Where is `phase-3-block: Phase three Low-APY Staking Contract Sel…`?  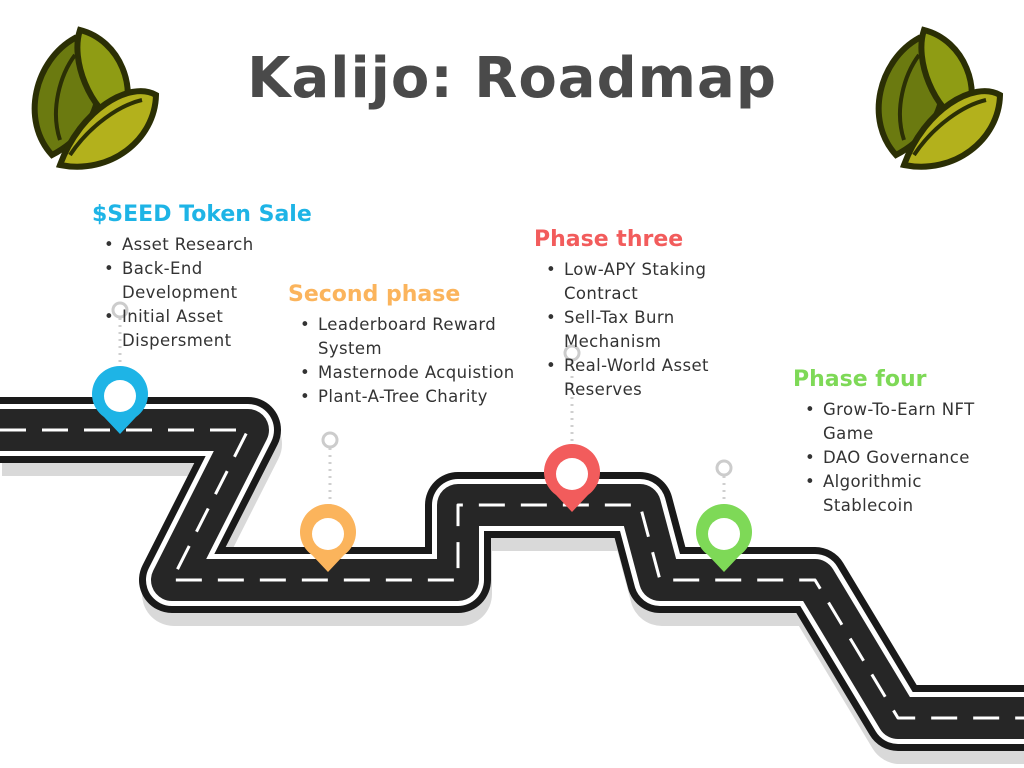 phase-3-block: Phase three Low-APY Staking Contract Sel… is located at coordinates (649, 314).